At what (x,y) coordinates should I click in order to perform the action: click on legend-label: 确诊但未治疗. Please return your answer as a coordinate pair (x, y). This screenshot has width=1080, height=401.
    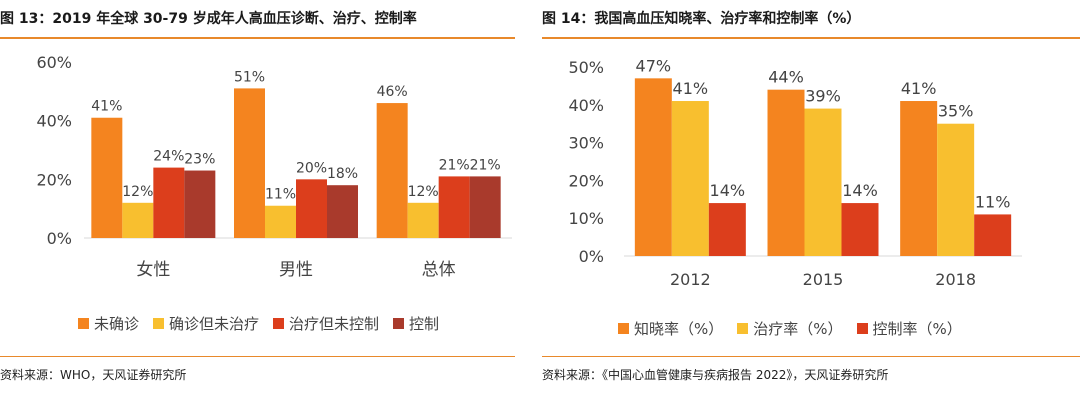
    Looking at the image, I should click on (214, 324).